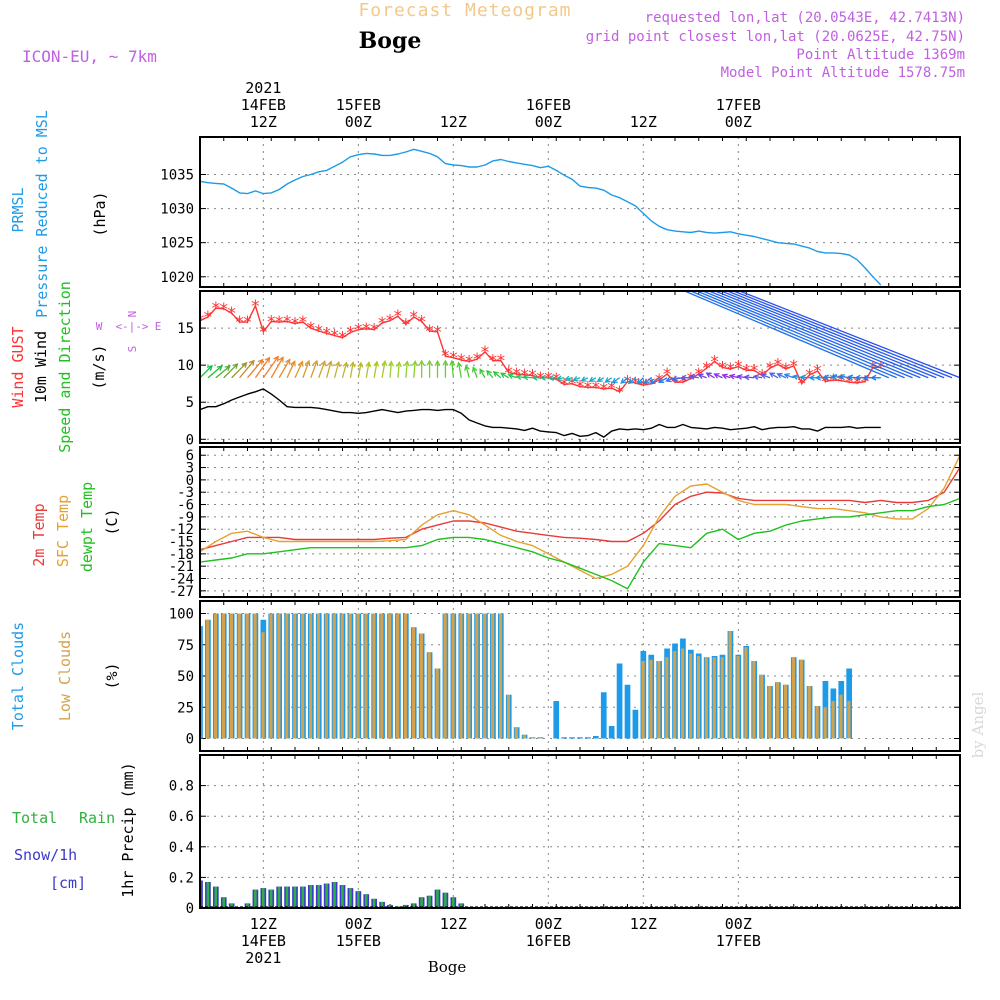 The width and height of the screenshot is (1000, 1000). Describe the element at coordinates (75, 527) in the screenshot. I see `panel-temperature: 2m Temp SFC Temp dewpt Temp (C)` at that location.